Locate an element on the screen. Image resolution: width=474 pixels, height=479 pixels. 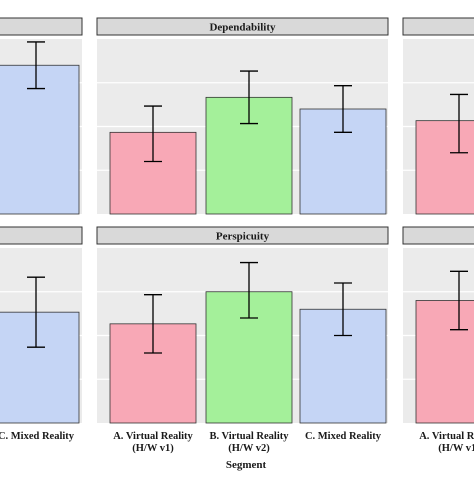
x-tick-label: B. Virtual Reality is located at coordinates (249, 436).